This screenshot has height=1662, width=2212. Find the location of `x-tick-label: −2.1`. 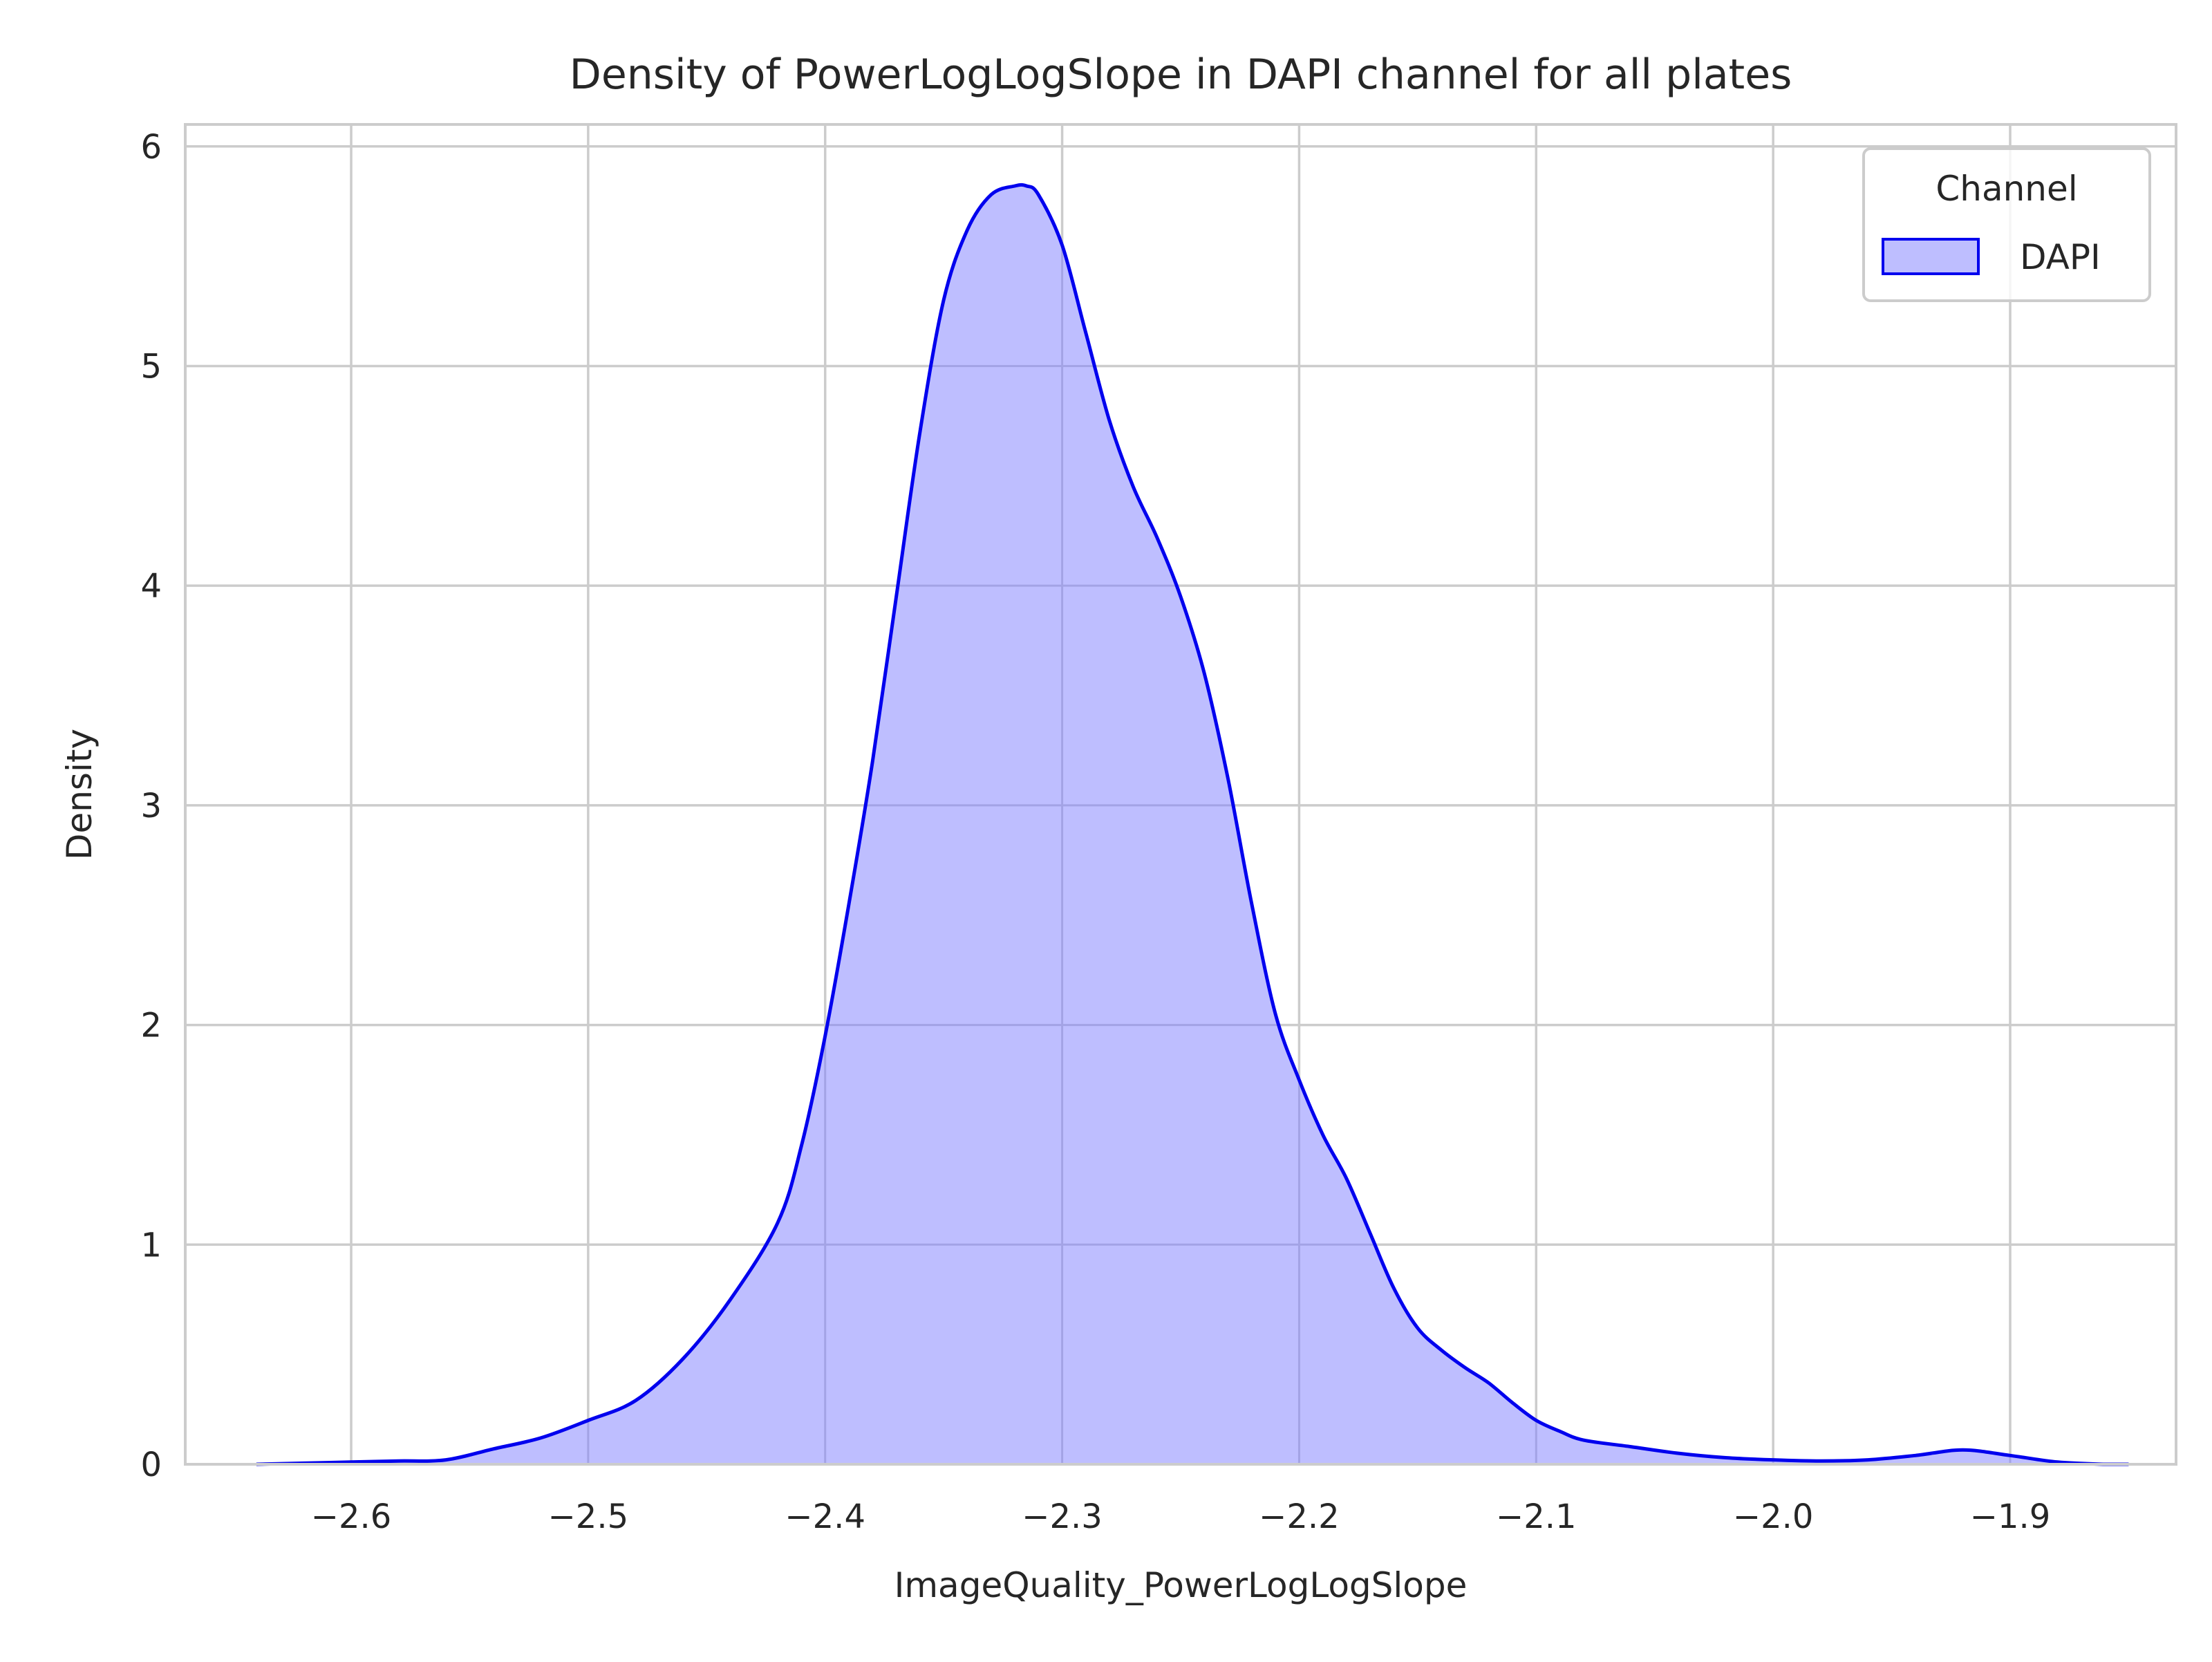

x-tick-label: −2.1 is located at coordinates (1536, 1517).